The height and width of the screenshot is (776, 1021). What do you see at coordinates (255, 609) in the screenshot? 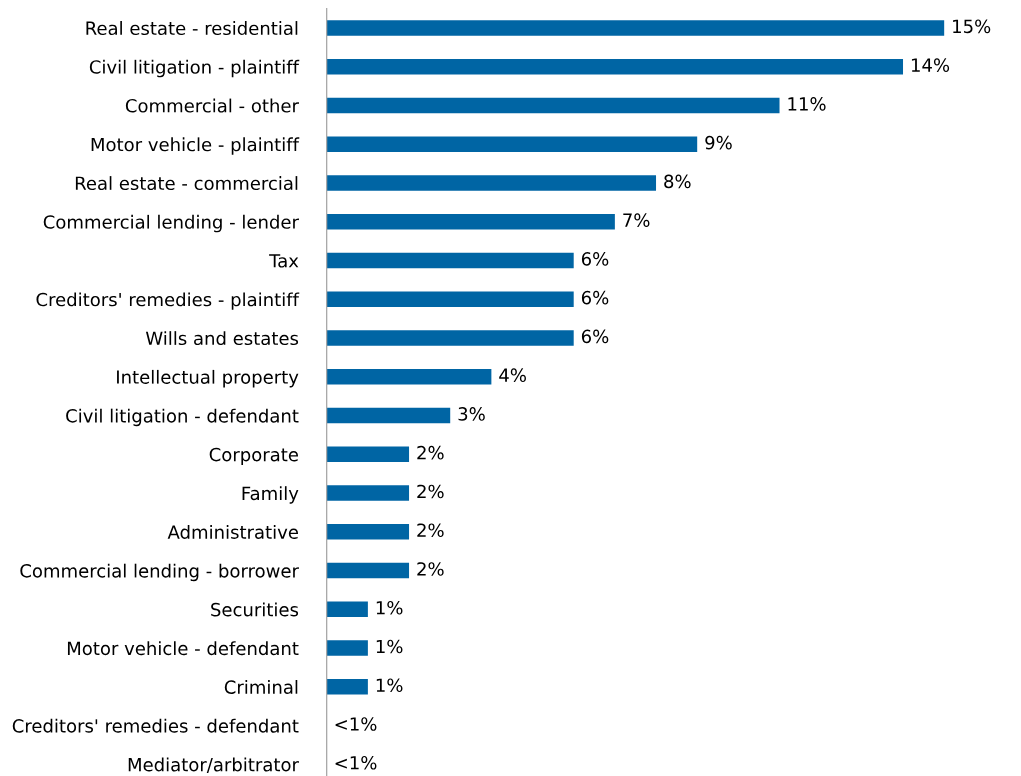
I see `y-tick-label: Securities` at bounding box center [255, 609].